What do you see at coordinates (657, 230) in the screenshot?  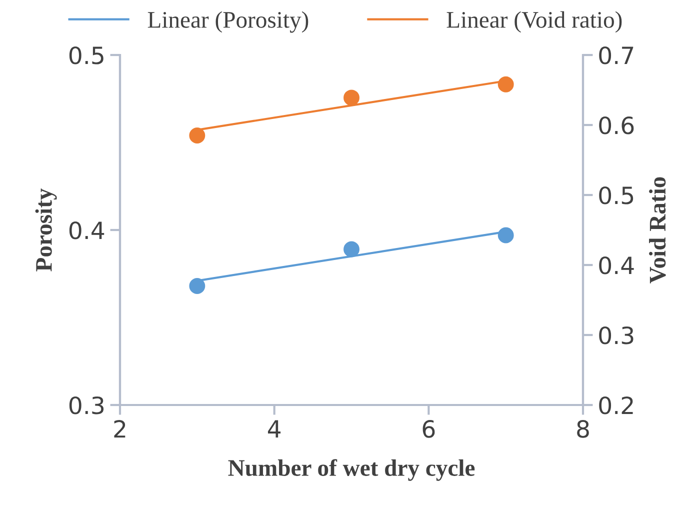 I see `y2-axis-title: Void Ratio` at bounding box center [657, 230].